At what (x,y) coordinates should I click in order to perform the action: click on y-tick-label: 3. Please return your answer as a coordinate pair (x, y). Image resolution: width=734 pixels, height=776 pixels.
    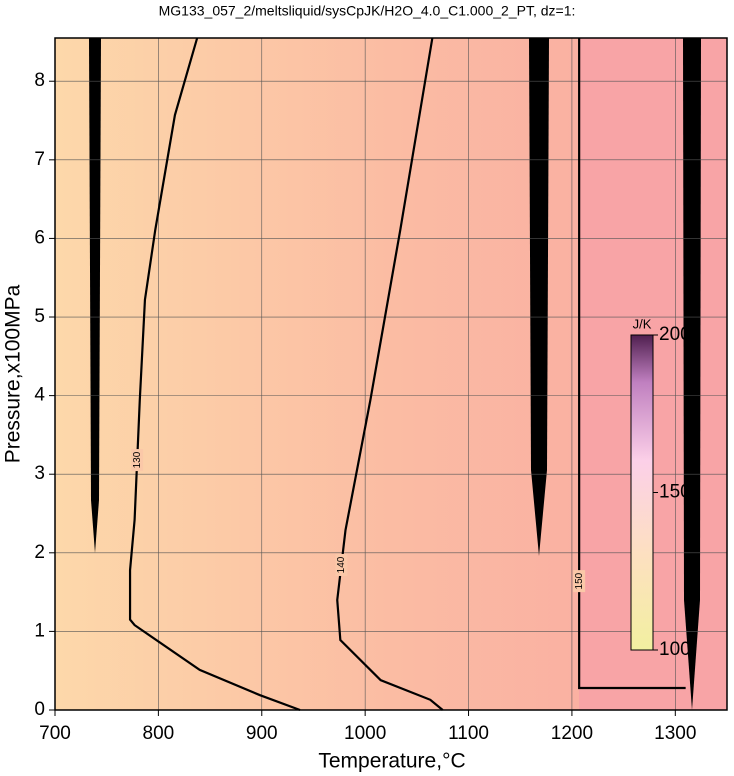
    Looking at the image, I should click on (39, 473).